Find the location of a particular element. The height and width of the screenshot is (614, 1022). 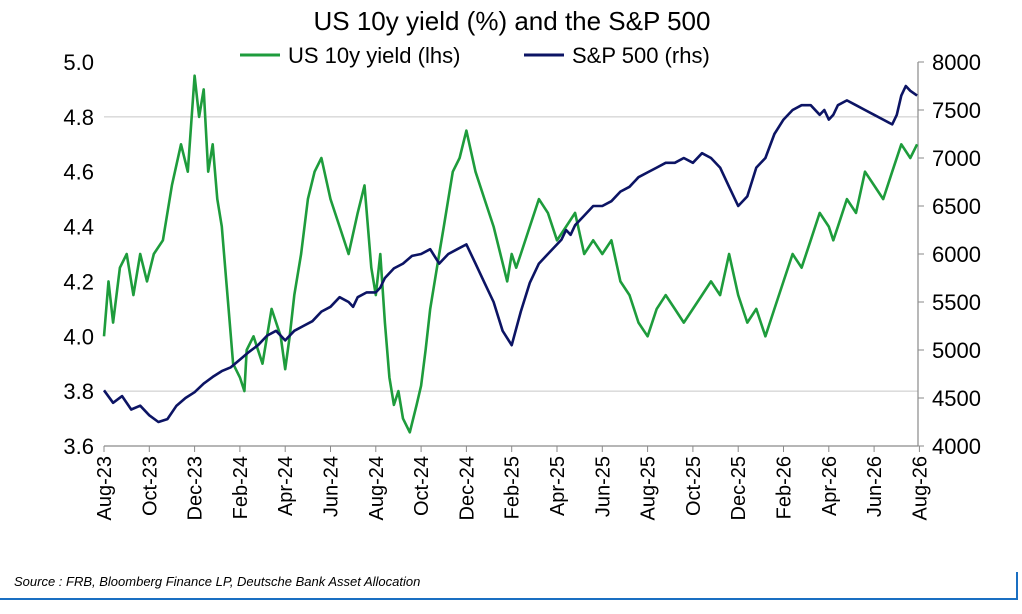

left-tick-label: 4.6 is located at coordinates (78, 172).